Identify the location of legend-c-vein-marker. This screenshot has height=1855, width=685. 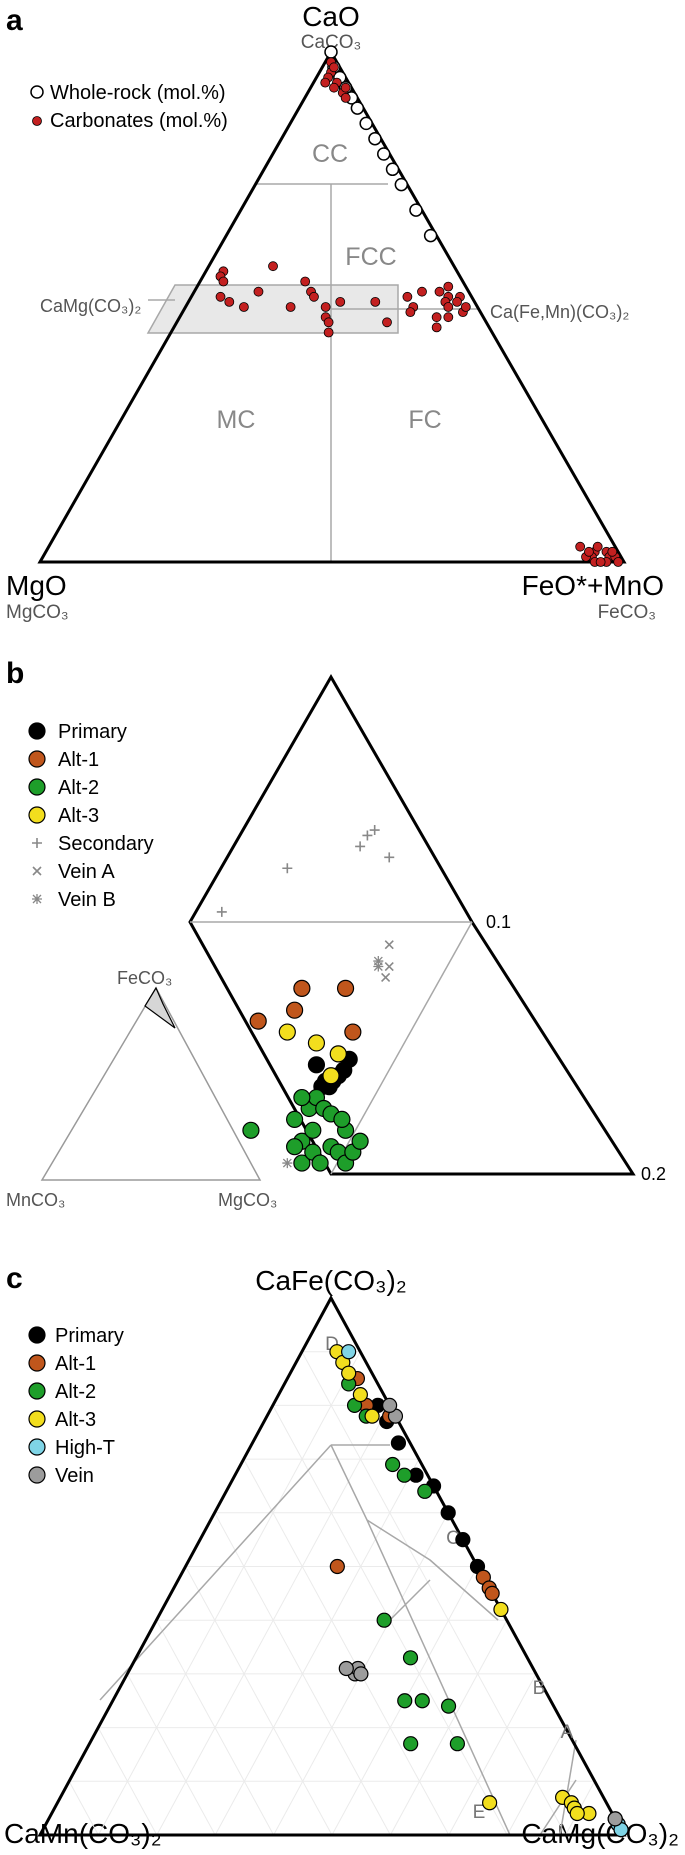
(37, 1475).